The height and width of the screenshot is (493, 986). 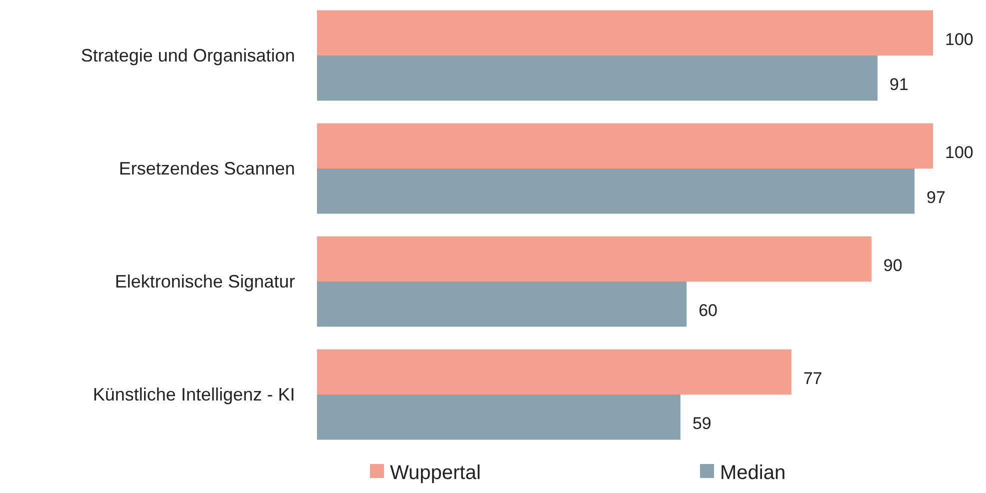 I want to click on y-tick-label: Strategie und Organisation, so click(x=187, y=55).